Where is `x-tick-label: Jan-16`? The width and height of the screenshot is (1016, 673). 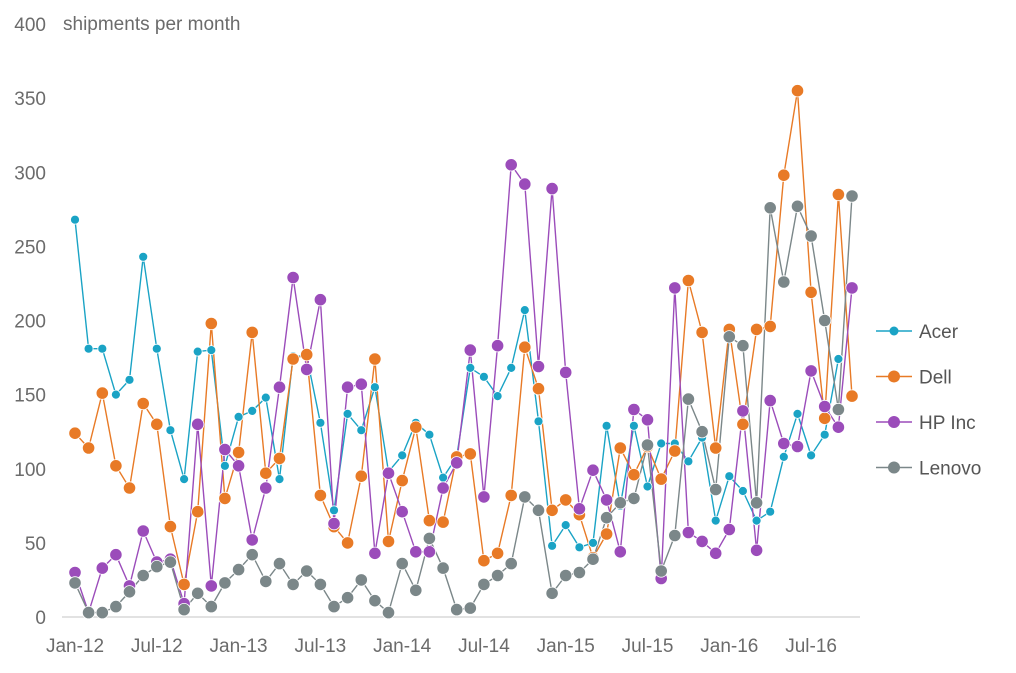
x-tick-label: Jan-16 is located at coordinates (729, 646).